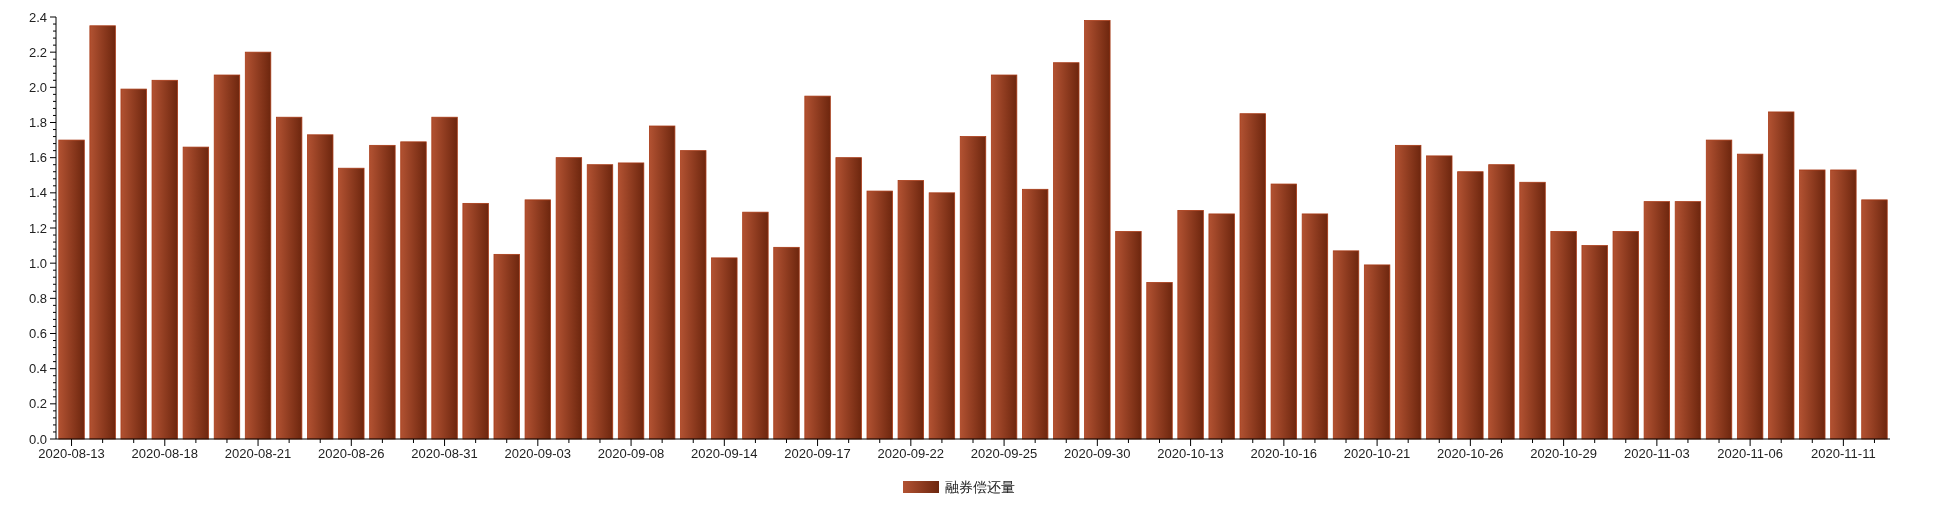 The height and width of the screenshot is (523, 1935). What do you see at coordinates (37, 333) in the screenshot?
I see `y-tick-label: 0.6` at bounding box center [37, 333].